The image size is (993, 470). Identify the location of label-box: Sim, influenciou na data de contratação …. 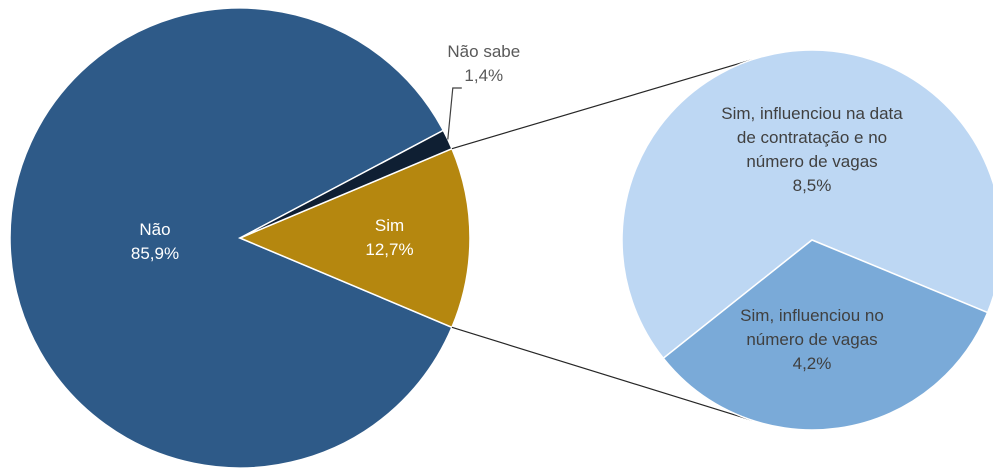
(812, 150).